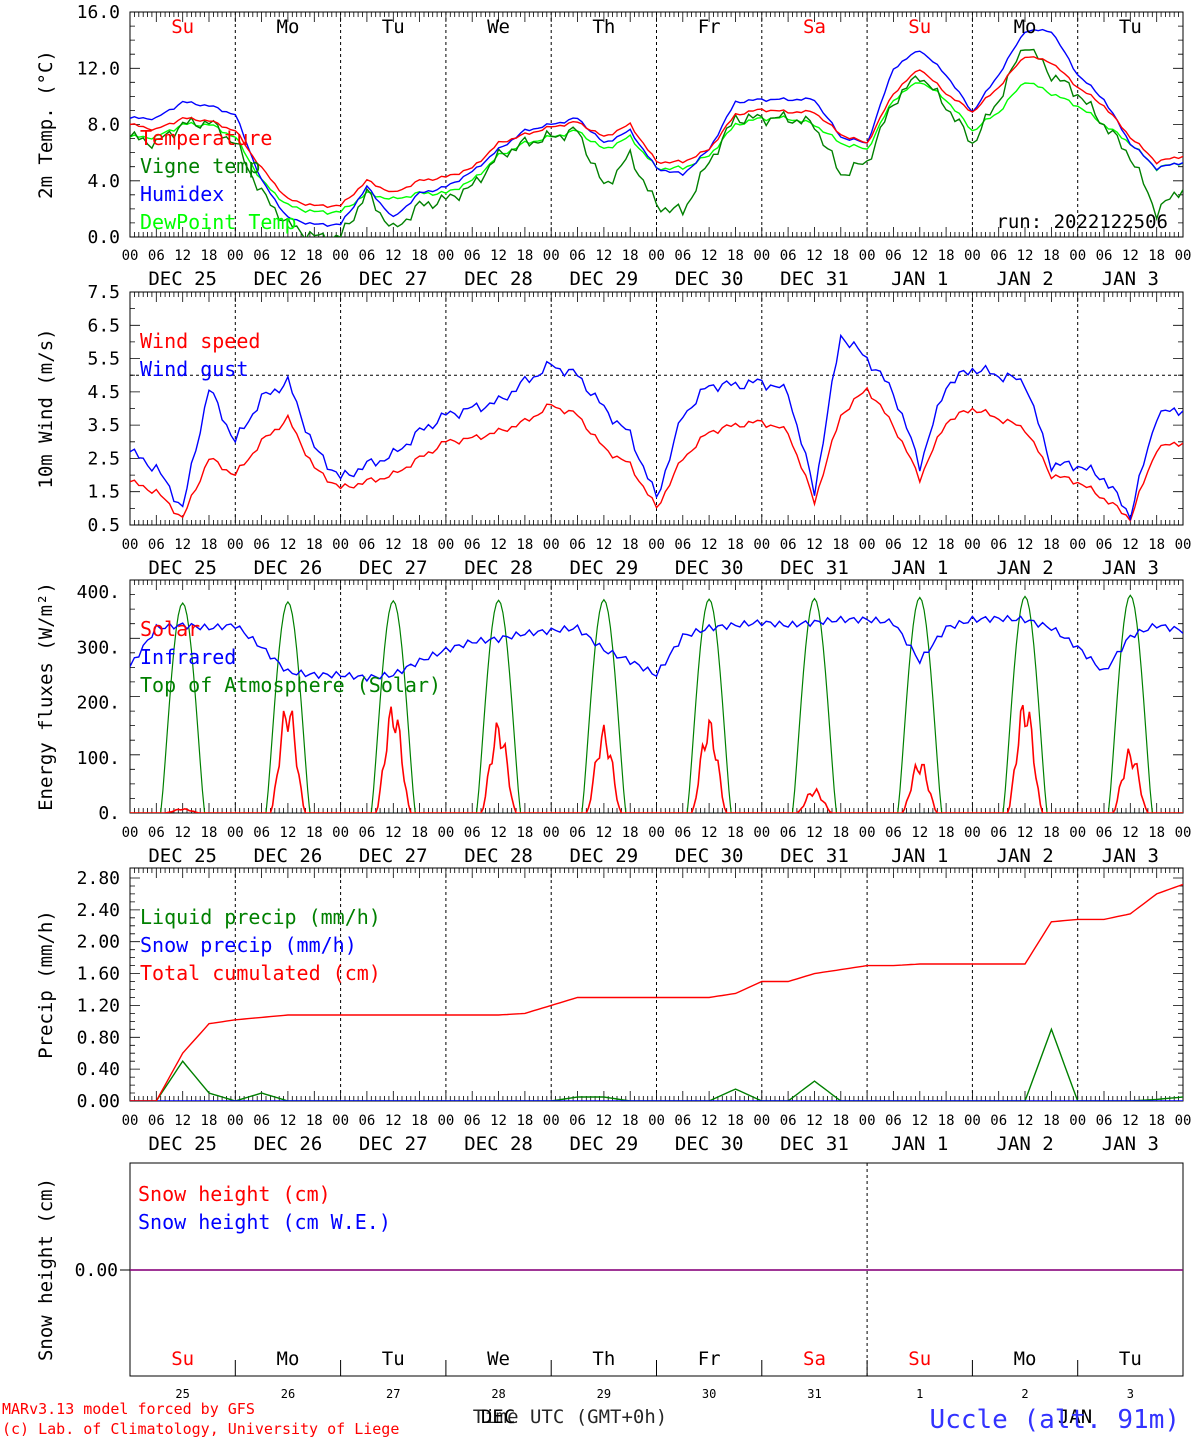  Describe the element at coordinates (1024, 279) in the screenshot. I see `temperature-x-date-label: JAN 2` at that location.